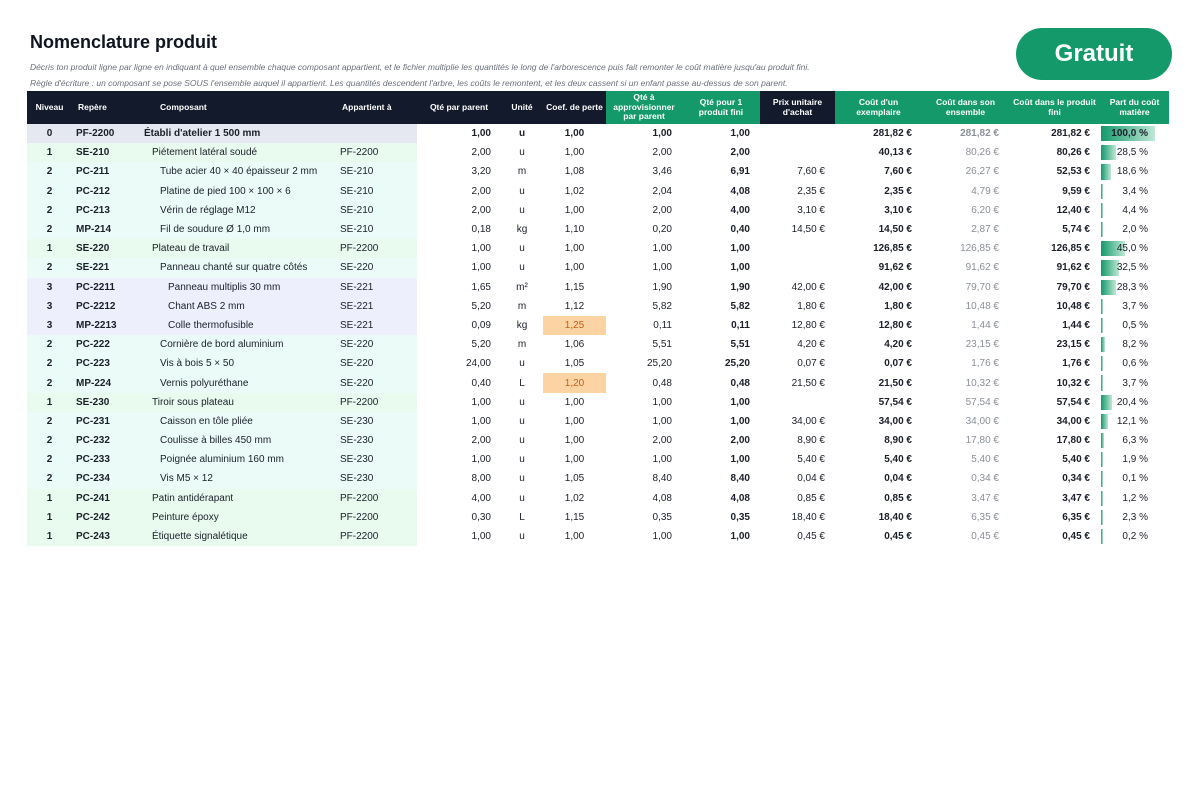 Image resolution: width=1200 pixels, height=800 pixels. I want to click on cell-part-cout: 1,2 %, so click(1134, 498).